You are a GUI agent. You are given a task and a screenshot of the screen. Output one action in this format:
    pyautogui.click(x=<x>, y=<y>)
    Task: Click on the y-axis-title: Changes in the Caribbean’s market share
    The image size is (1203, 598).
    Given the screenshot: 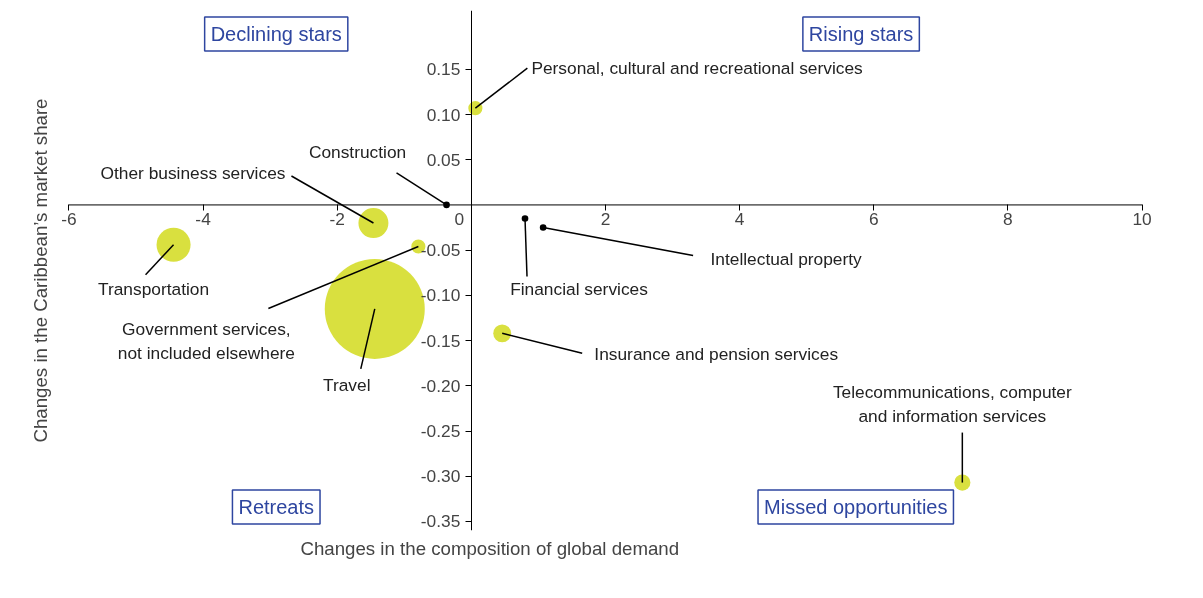 What is the action you would take?
    pyautogui.click(x=40, y=270)
    